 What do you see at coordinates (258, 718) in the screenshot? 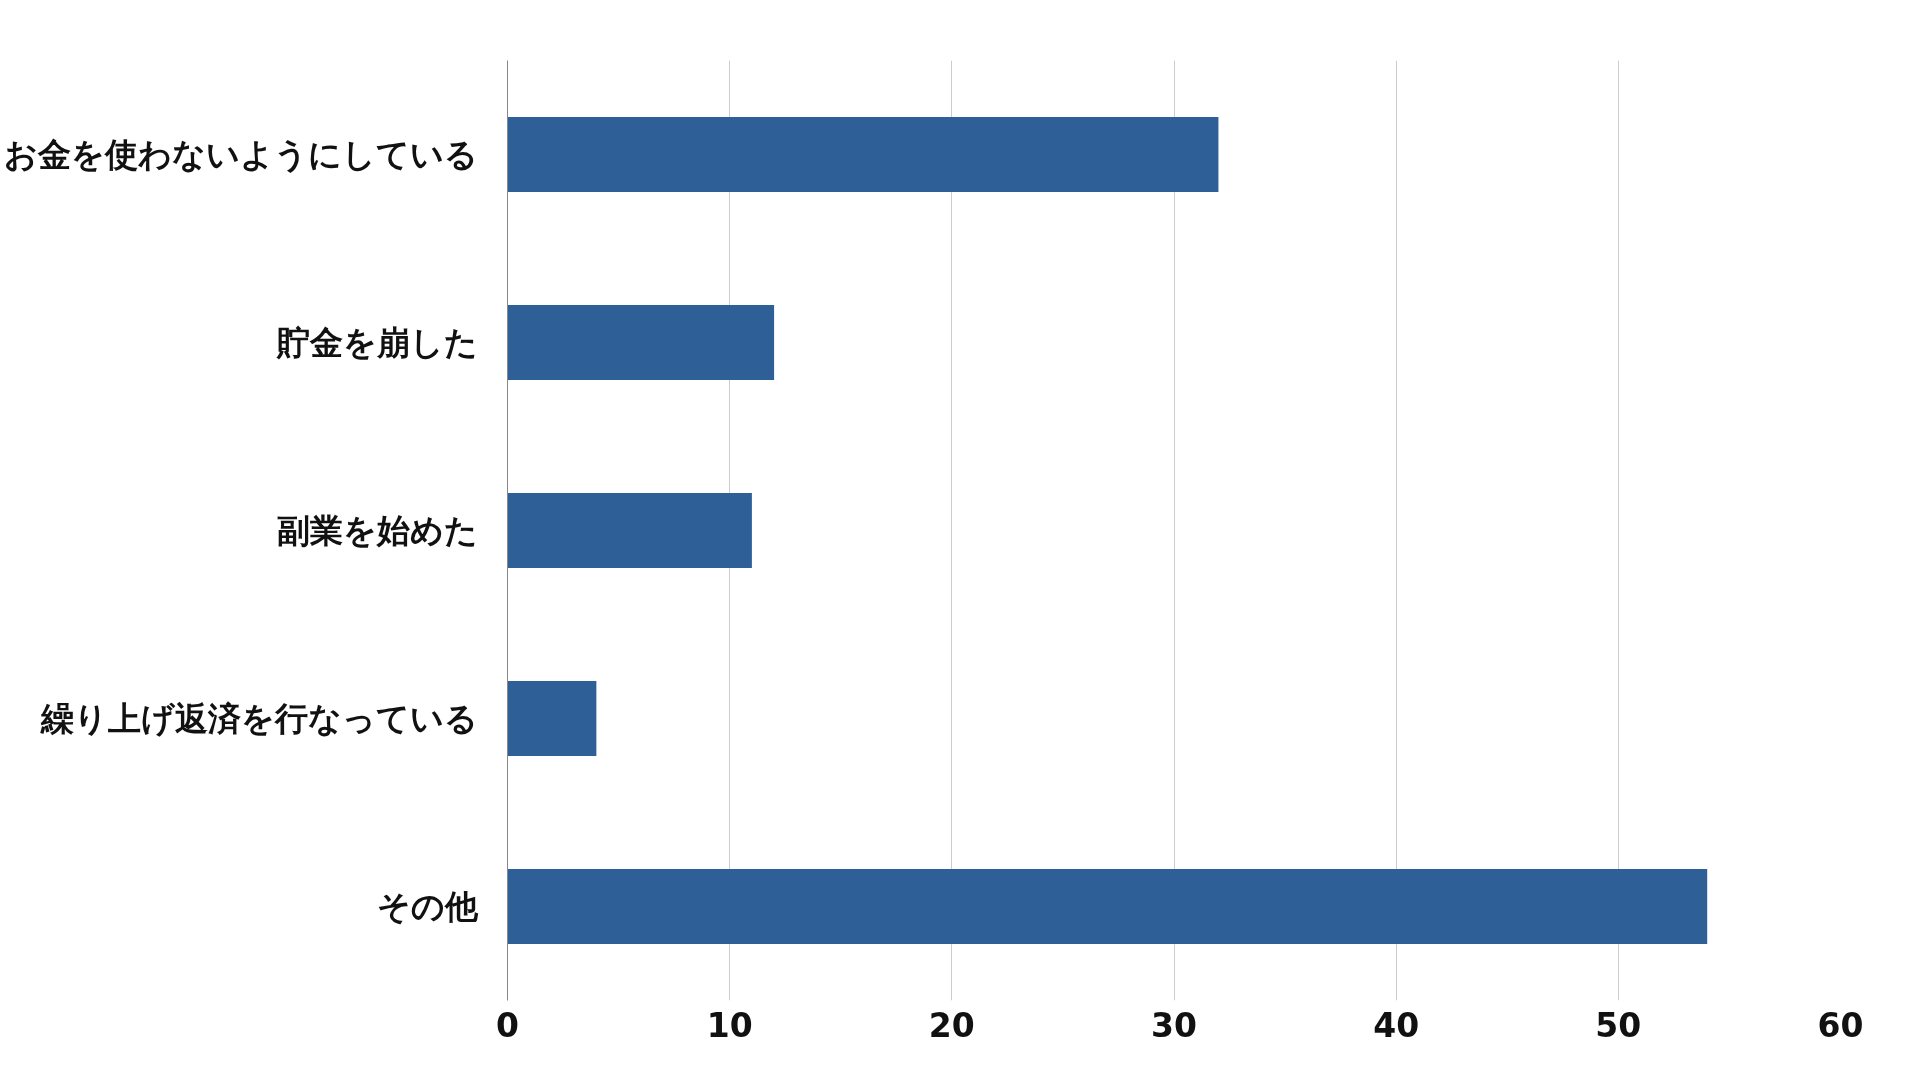
I see `y-tick-label: 繰り上げ返済を行なっている` at bounding box center [258, 718].